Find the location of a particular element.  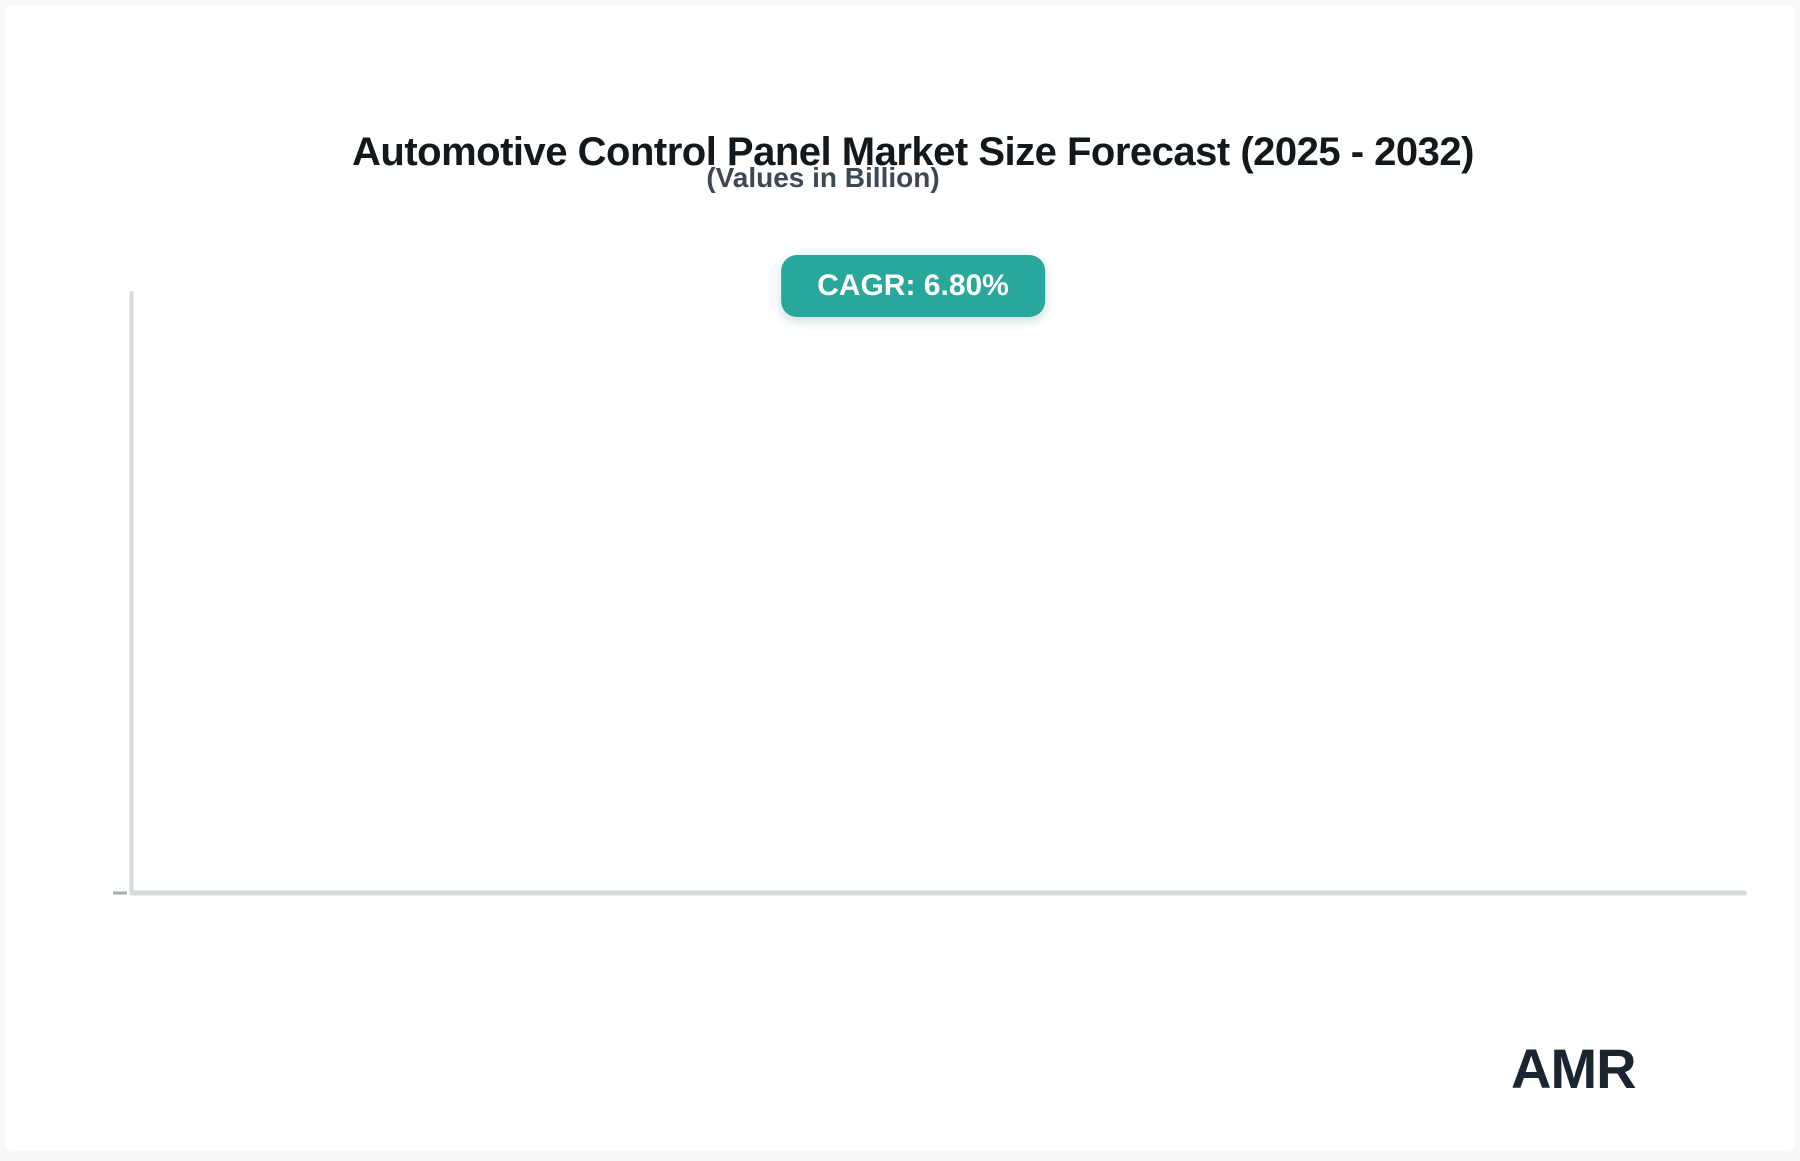

amr-logo: AMR is located at coordinates (1609, 1066).